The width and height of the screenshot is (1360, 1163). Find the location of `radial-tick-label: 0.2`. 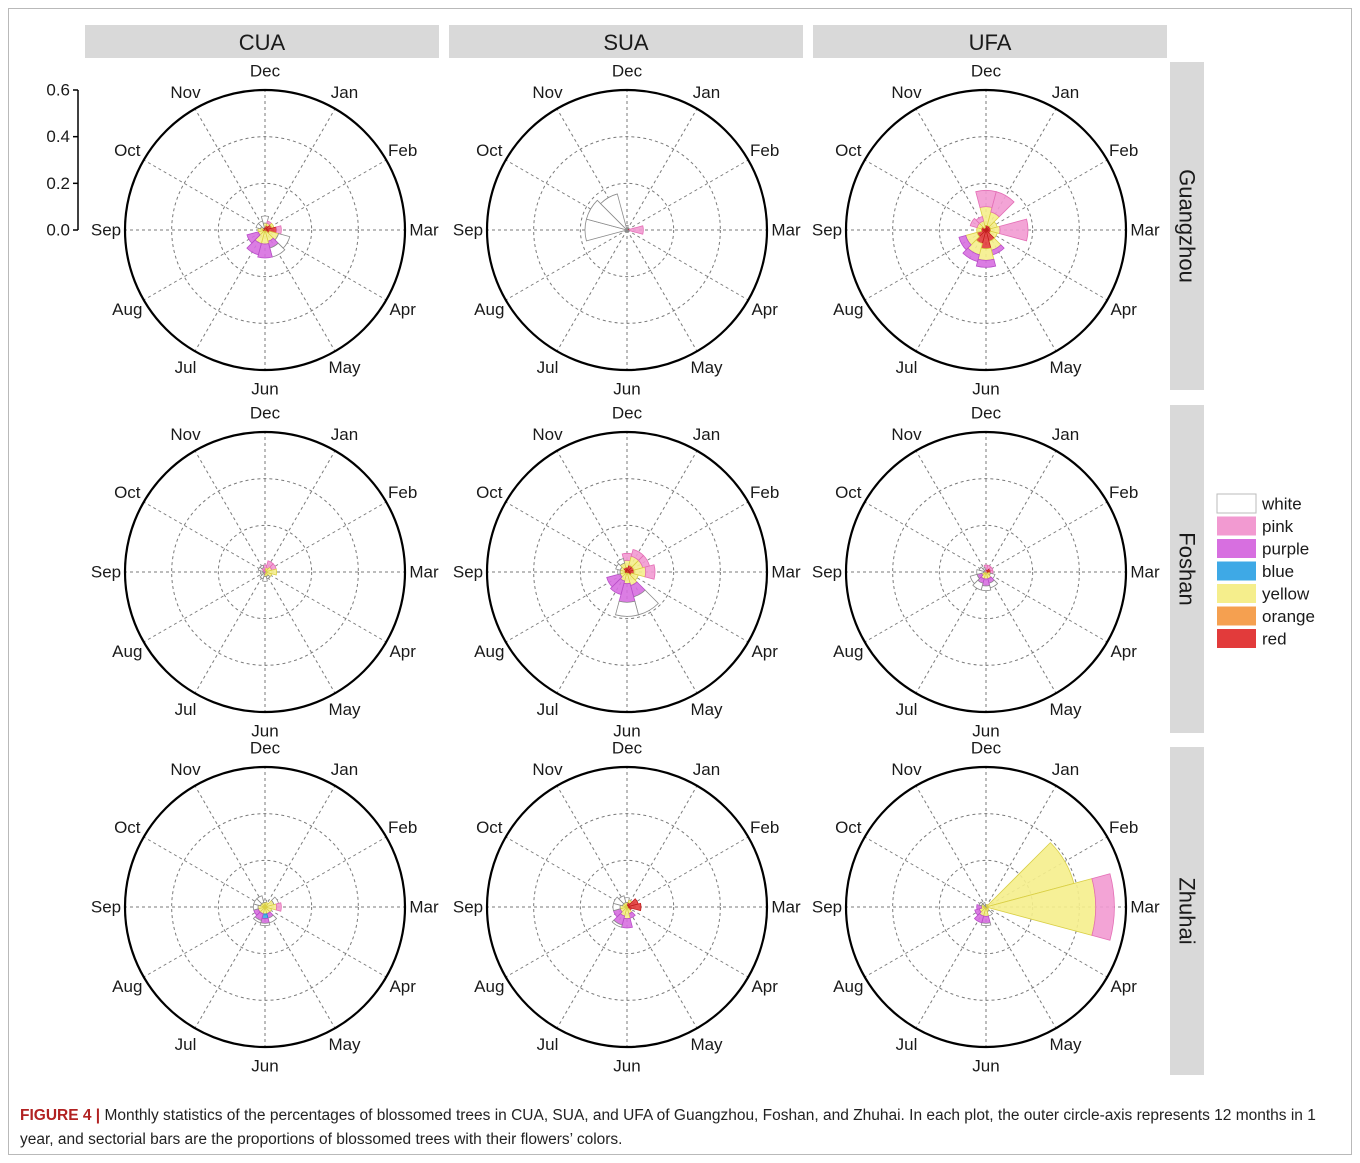

radial-tick-label: 0.2 is located at coordinates (58, 183).